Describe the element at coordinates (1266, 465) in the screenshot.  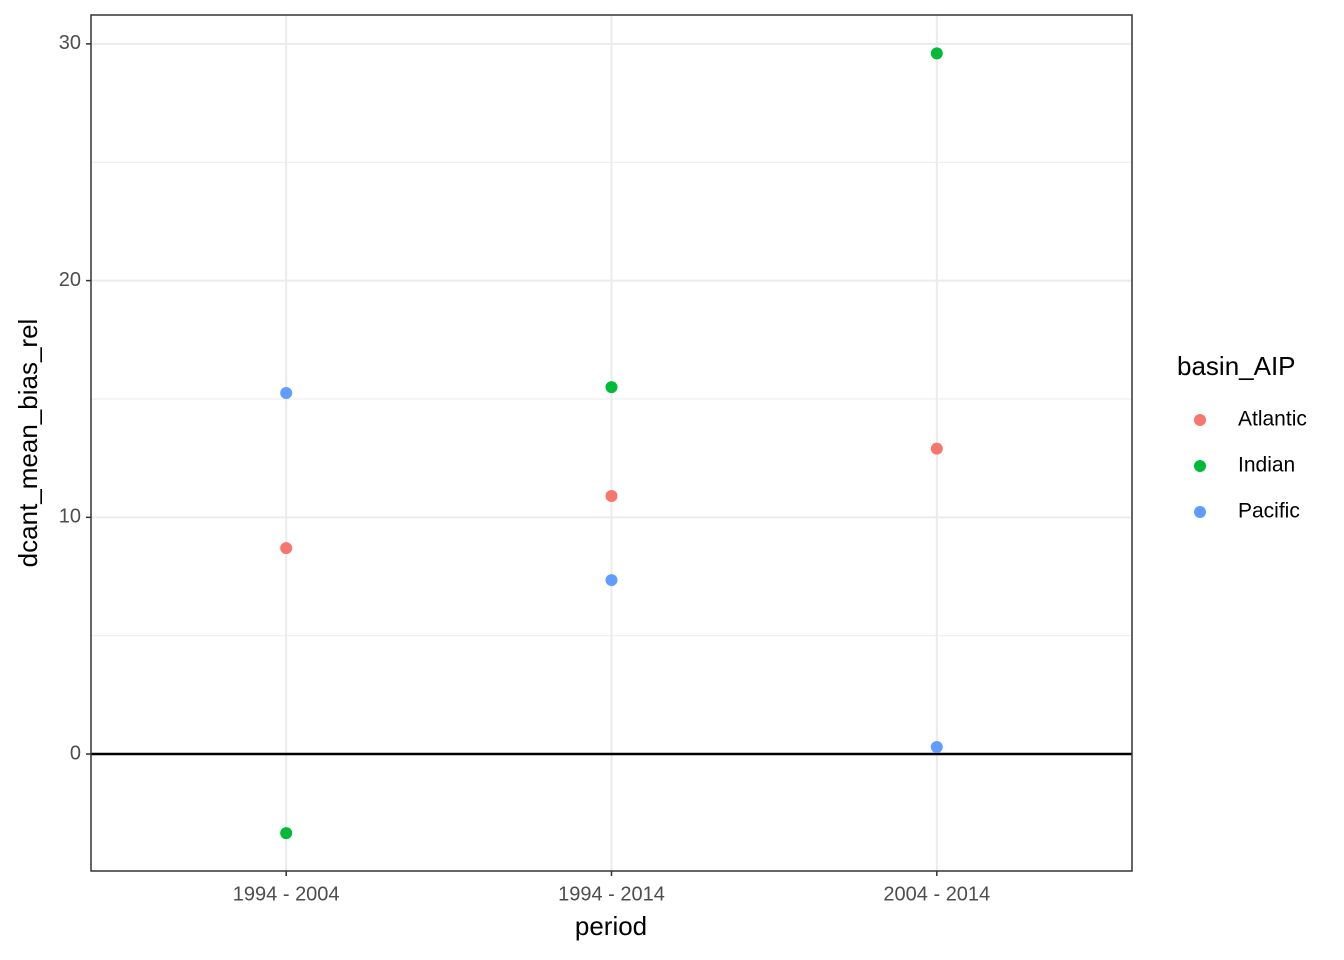
I see `legend-label: Indian` at that location.